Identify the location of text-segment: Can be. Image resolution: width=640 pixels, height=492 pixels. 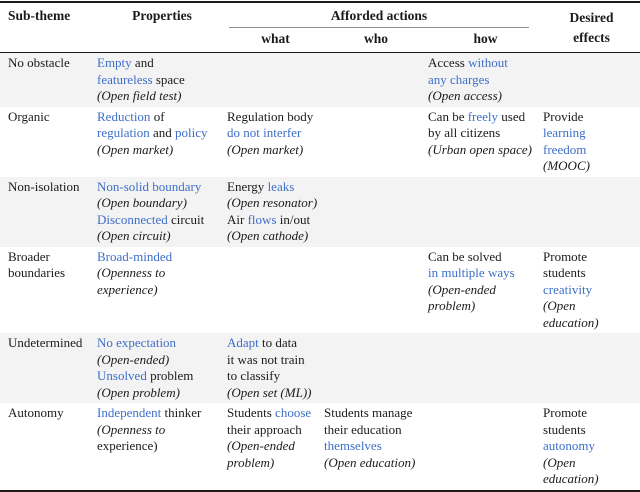
(448, 116).